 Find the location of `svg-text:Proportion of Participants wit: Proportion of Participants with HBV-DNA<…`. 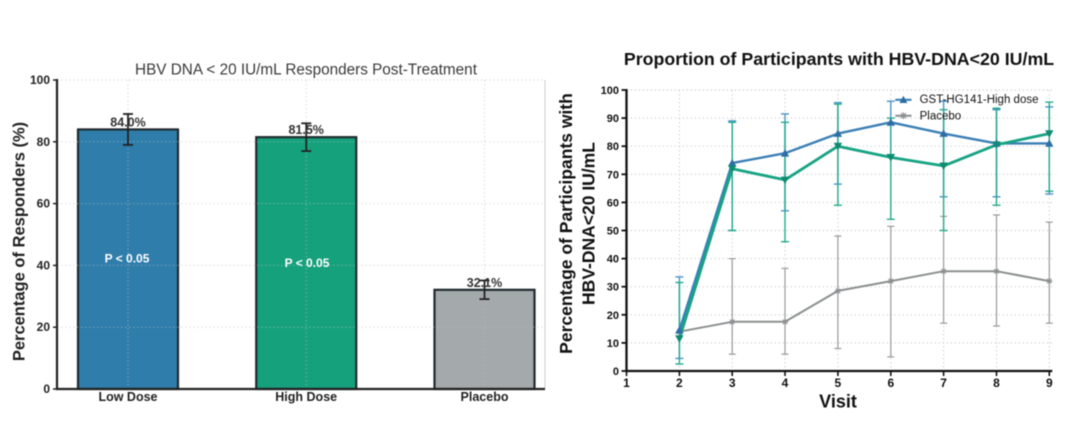

svg-text:Proportion of Participants wit: Proportion of Participants with HBV-DNA<… is located at coordinates (839, 59).